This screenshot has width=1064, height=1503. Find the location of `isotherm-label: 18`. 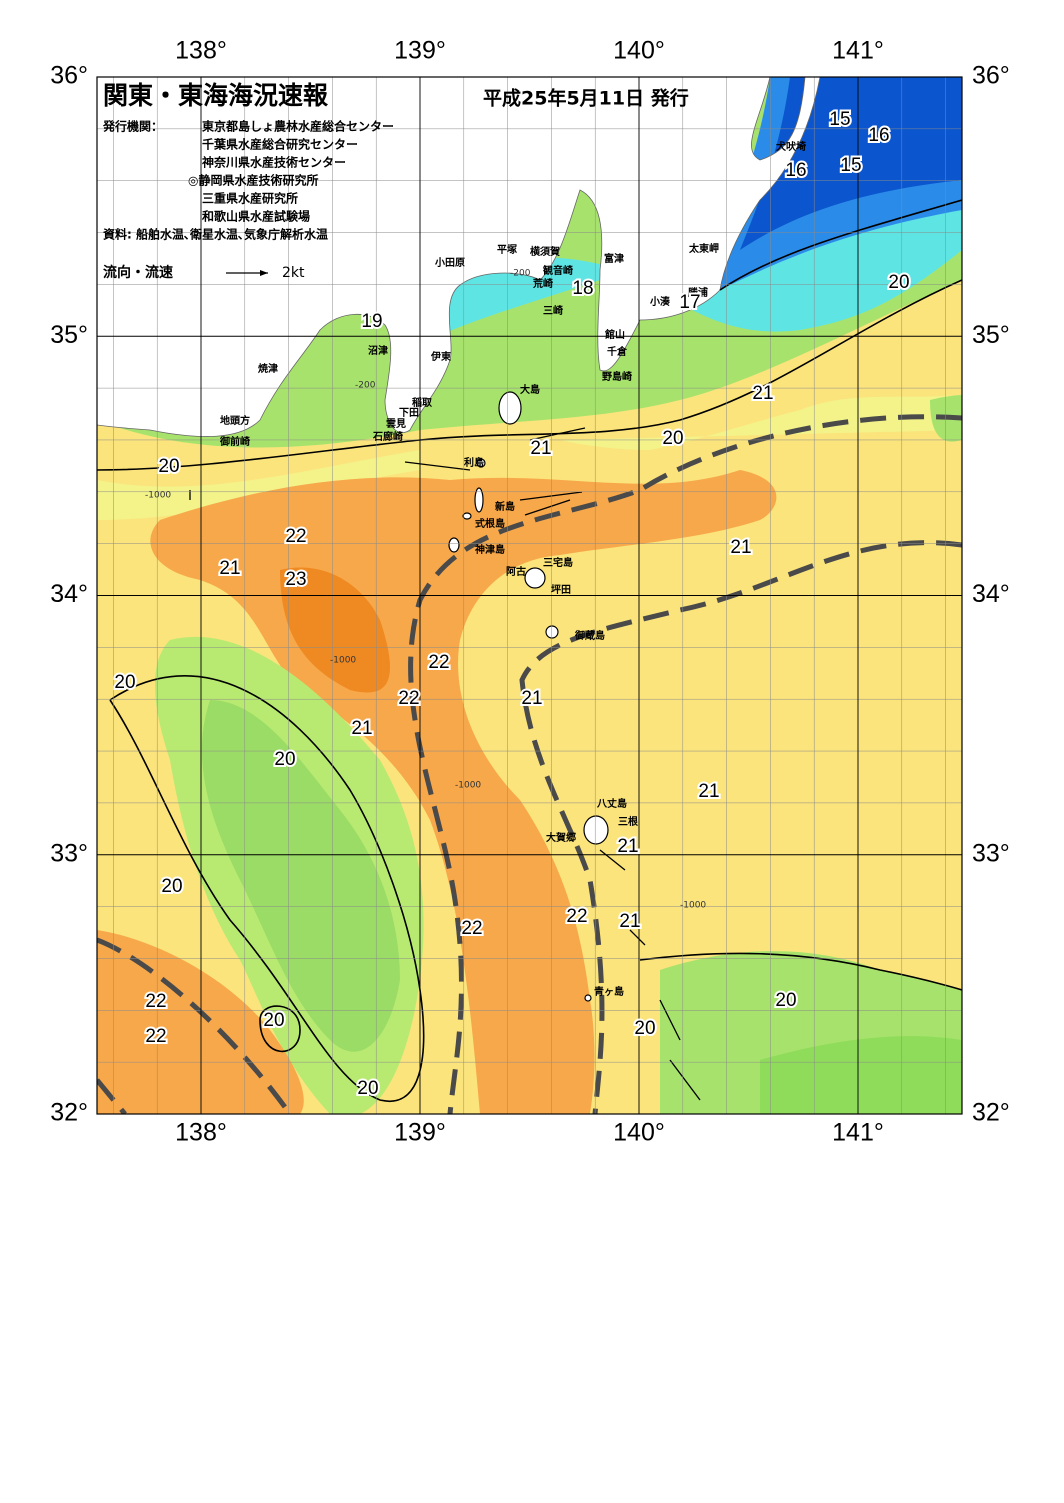

isotherm-label: 18 is located at coordinates (582, 288).